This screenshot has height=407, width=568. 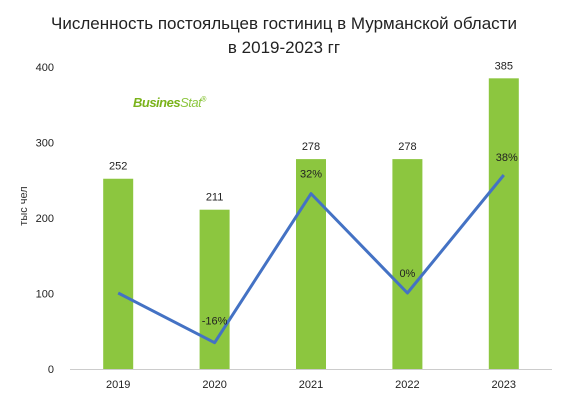 I want to click on x-tick-label: 2023, so click(x=504, y=385).